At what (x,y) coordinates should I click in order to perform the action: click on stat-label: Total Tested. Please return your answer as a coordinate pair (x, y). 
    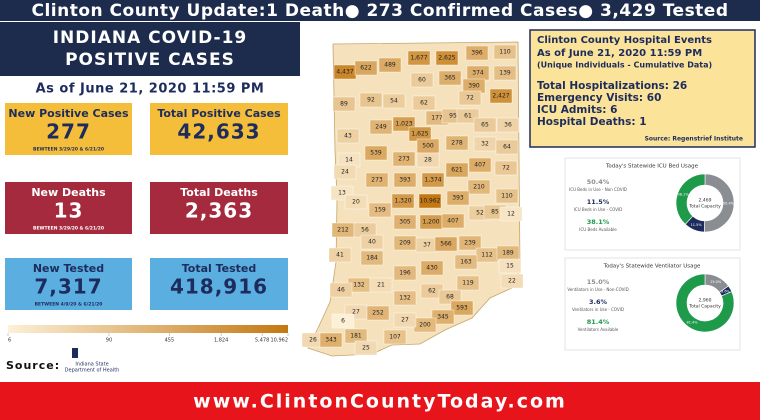
    Looking at the image, I should click on (219, 268).